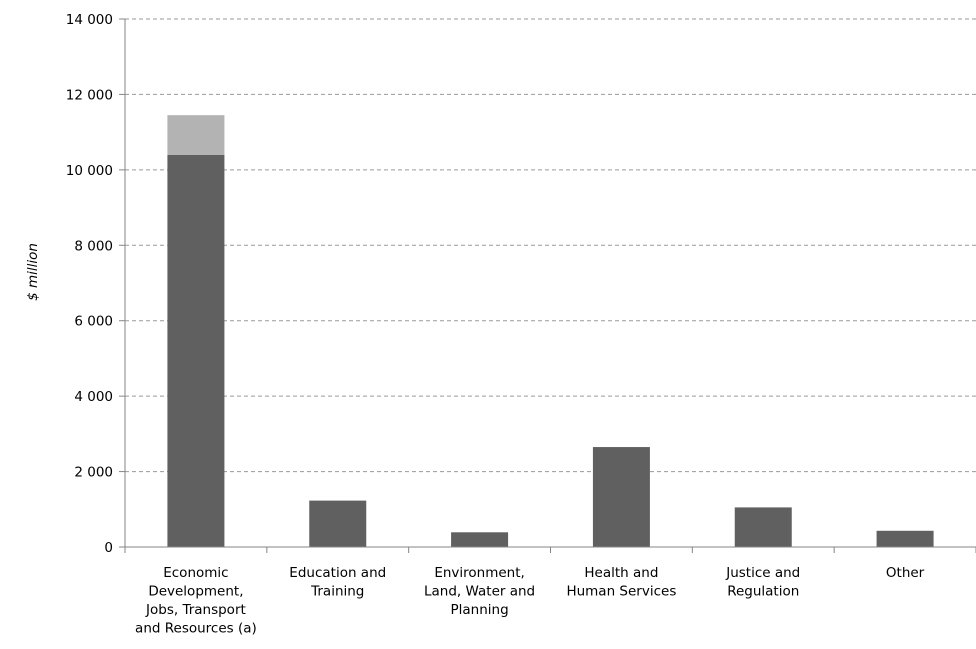 This screenshot has height=649, width=976. What do you see at coordinates (93, 397) in the screenshot?
I see `y-tick-label: 4 000` at bounding box center [93, 397].